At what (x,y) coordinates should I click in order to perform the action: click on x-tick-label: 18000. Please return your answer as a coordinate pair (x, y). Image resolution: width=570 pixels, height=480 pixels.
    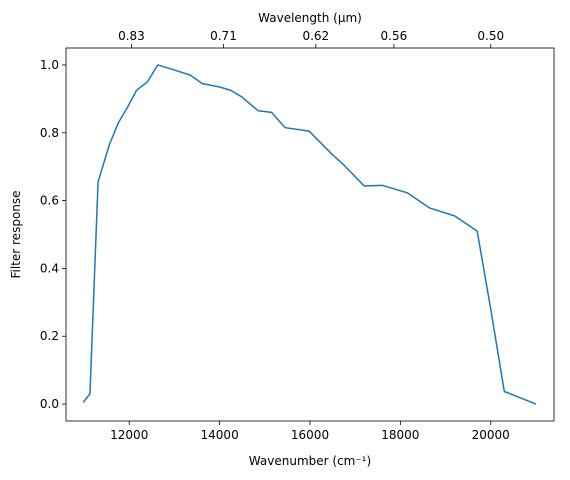
    Looking at the image, I should click on (400, 435).